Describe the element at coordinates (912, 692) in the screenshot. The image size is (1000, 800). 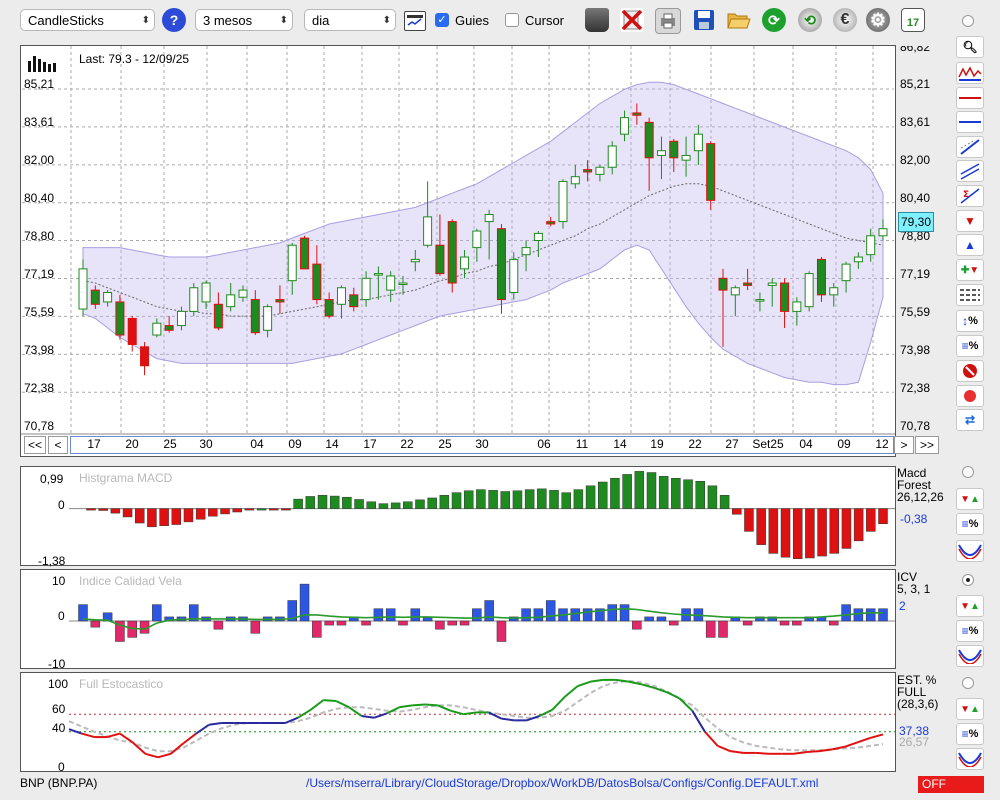
I see `stoch-legend-variant: FULL` at that location.